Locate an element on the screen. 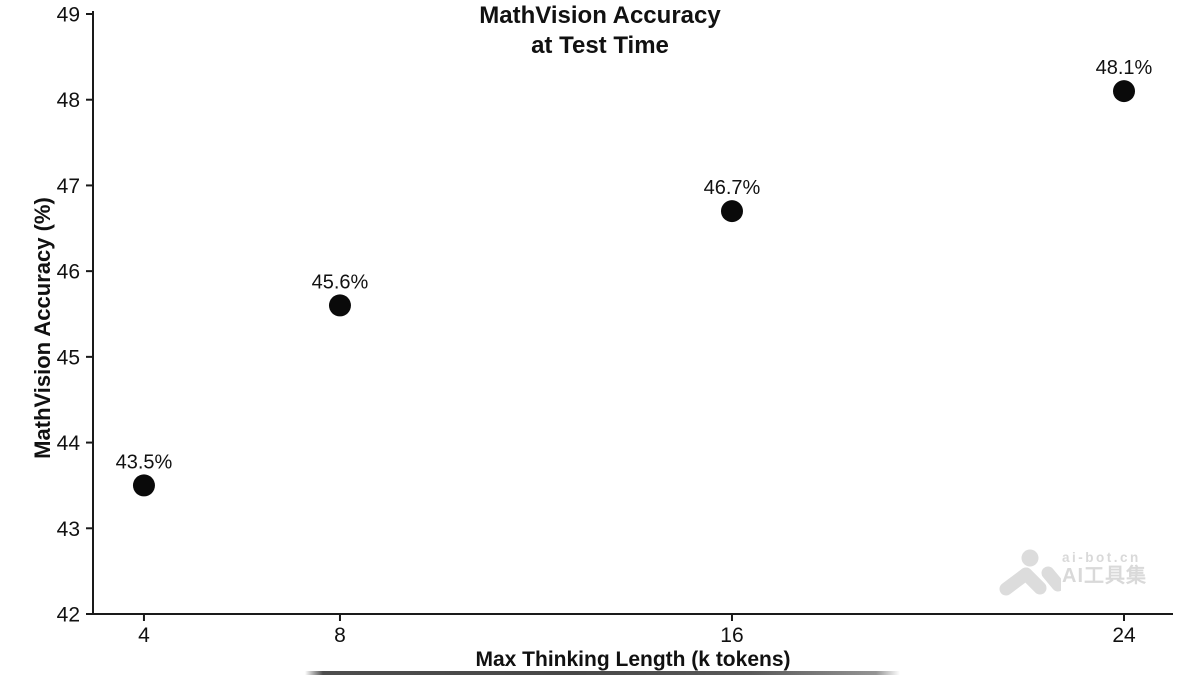 The width and height of the screenshot is (1200, 675). y-tick-label: 46 is located at coordinates (68, 272).